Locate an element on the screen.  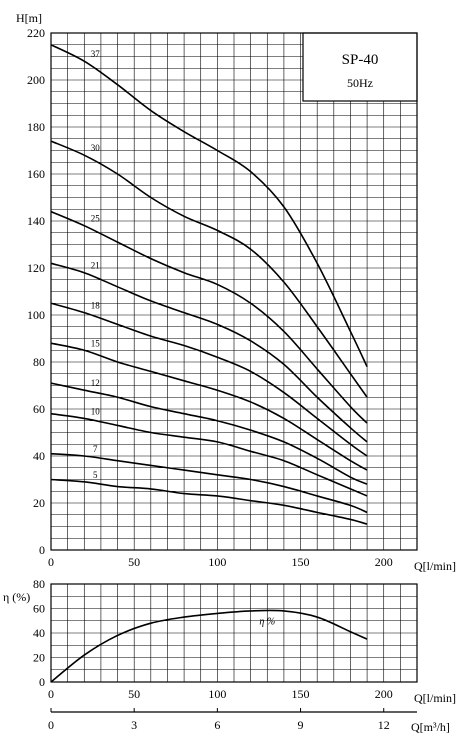
stage-label: 21 is located at coordinates (95, 266).